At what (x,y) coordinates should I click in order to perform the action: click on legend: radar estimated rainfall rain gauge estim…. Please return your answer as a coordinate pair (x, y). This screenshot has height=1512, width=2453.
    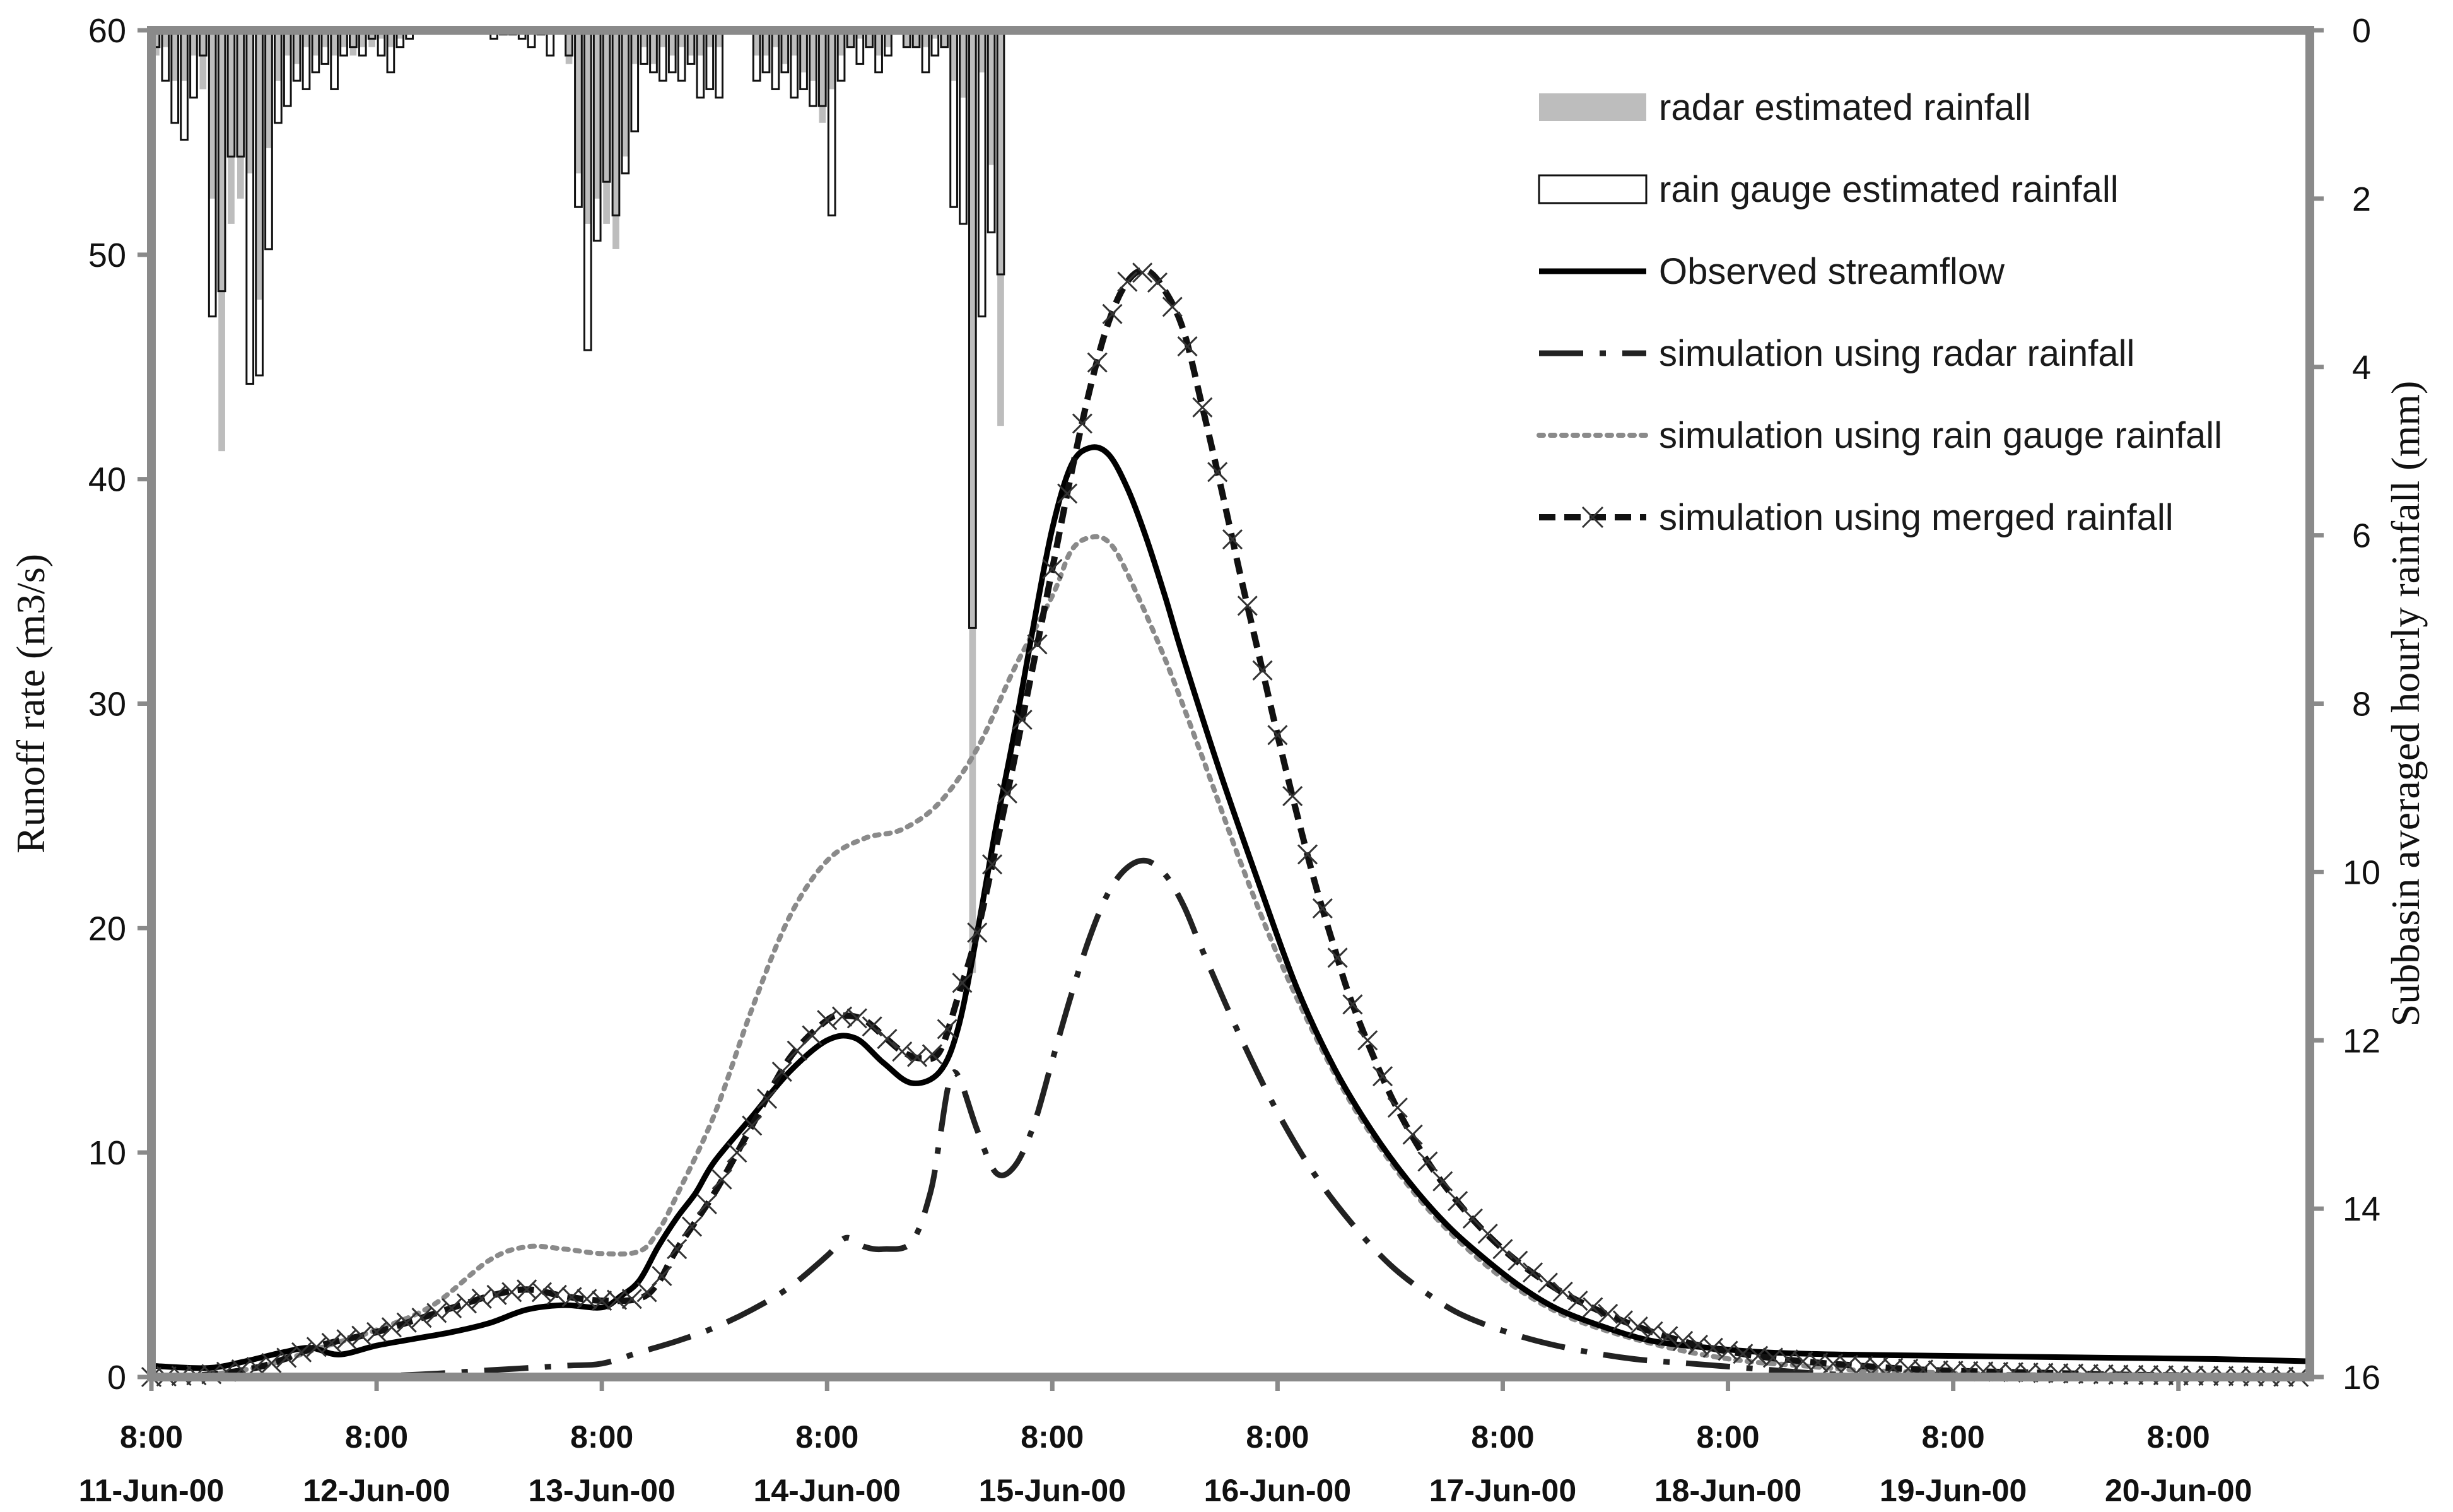
    Looking at the image, I should click on (1879, 312).